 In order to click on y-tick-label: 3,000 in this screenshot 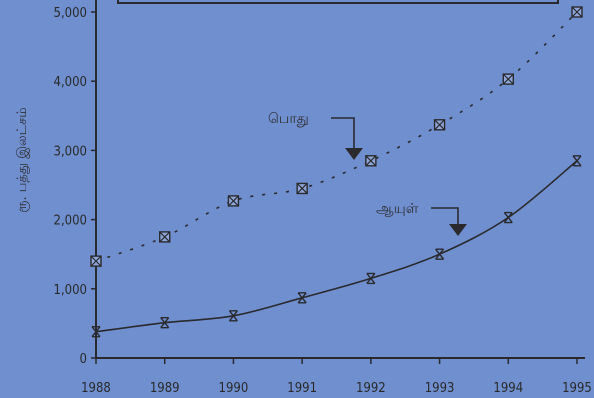, I will do `click(70, 151)`.